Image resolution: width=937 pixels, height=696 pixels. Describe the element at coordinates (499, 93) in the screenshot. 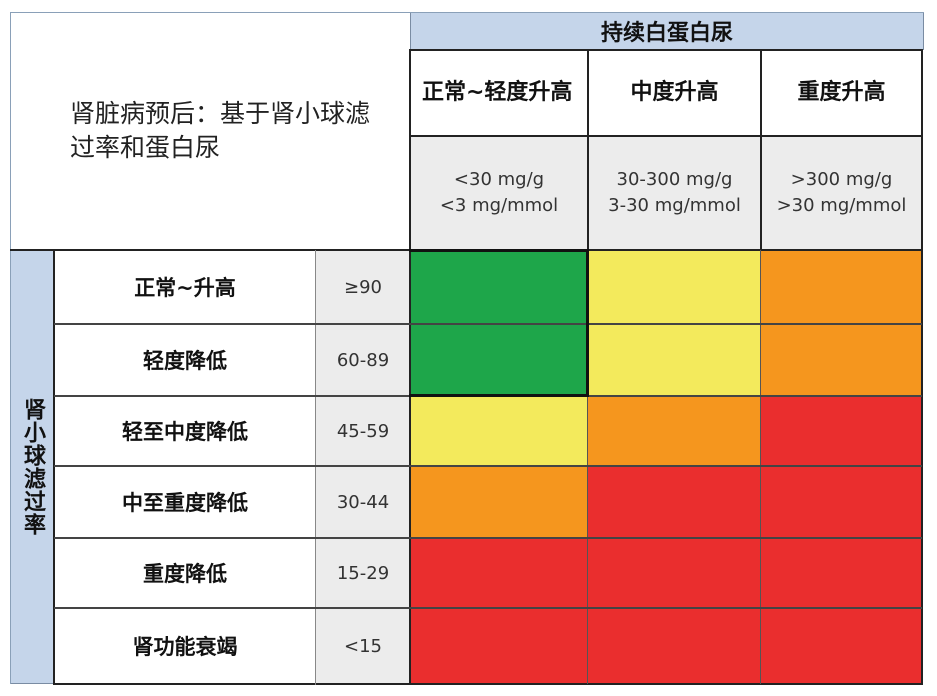

I see `column-header-label: 正常~轻度升高` at that location.